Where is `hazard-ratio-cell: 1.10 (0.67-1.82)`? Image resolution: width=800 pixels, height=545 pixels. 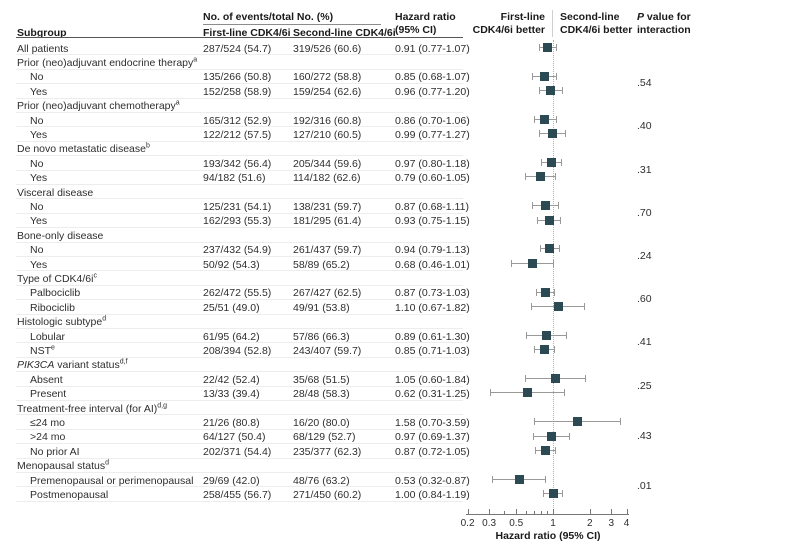 hazard-ratio-cell: 1.10 (0.67-1.82) is located at coordinates (432, 307).